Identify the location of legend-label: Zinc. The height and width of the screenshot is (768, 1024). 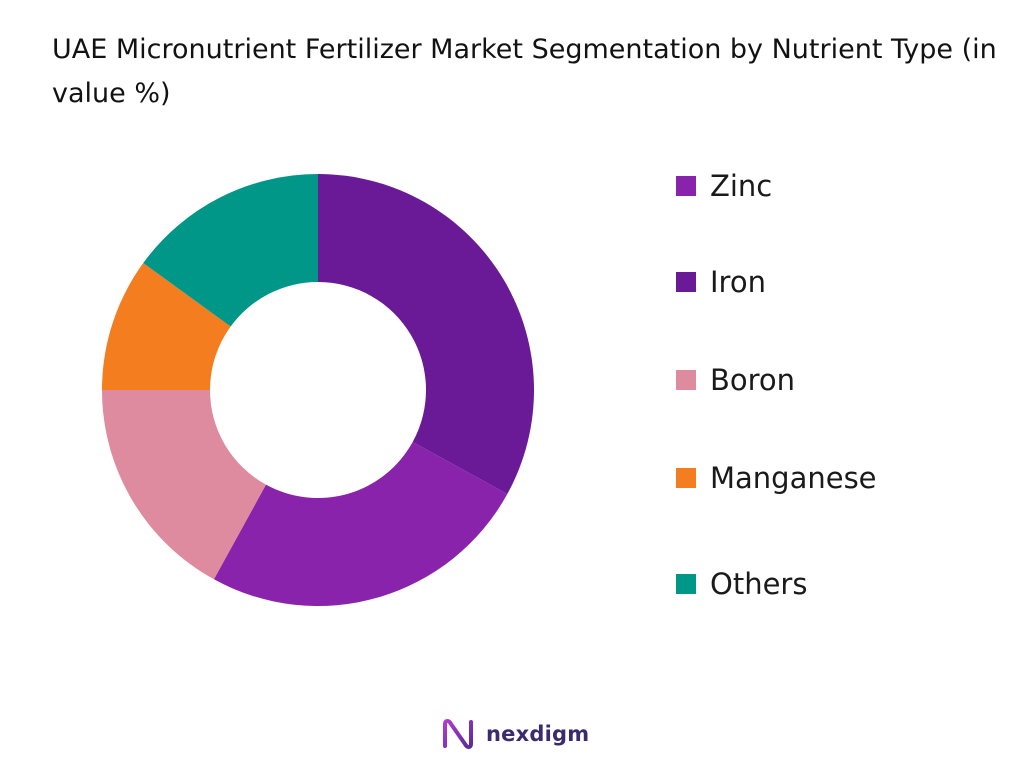
(741, 186).